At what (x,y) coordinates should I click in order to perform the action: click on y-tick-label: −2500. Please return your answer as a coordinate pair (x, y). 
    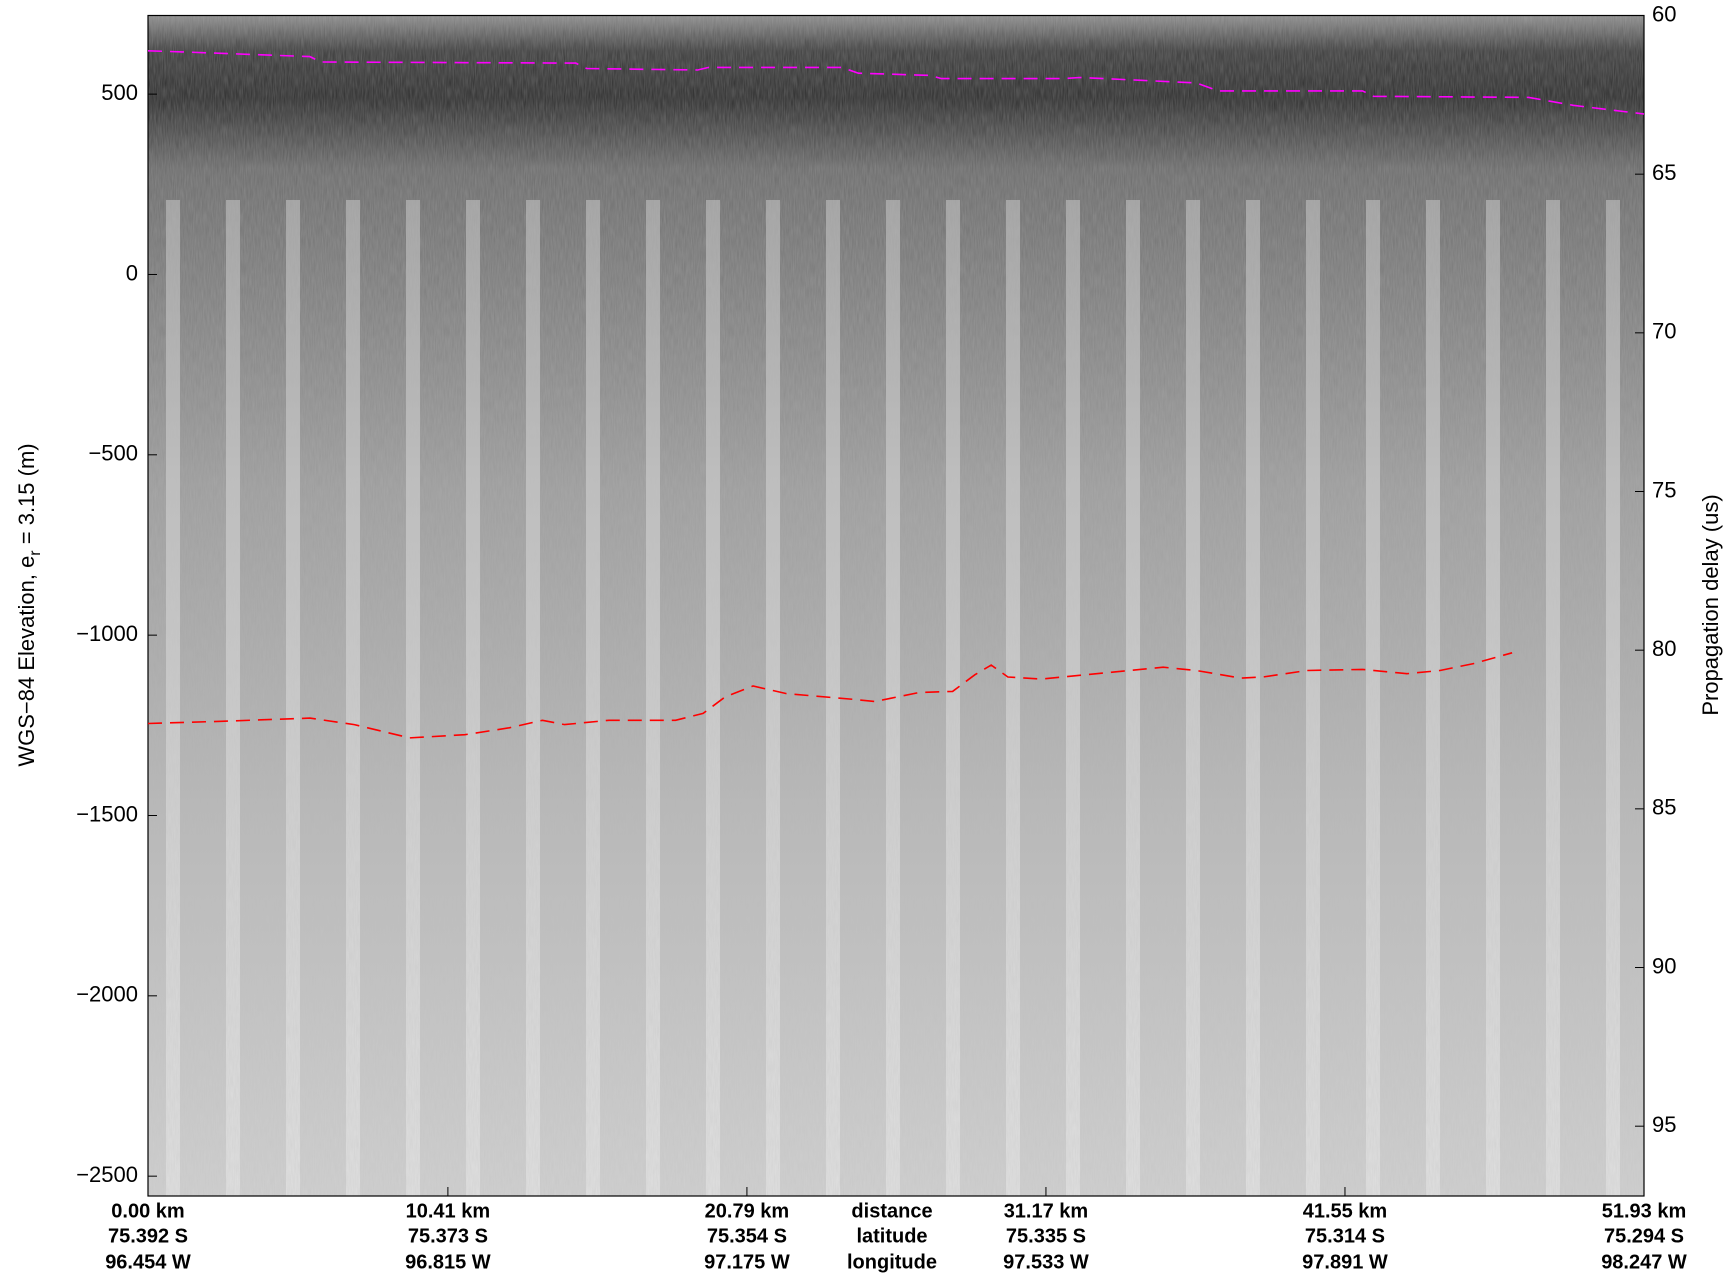
    Looking at the image, I should click on (107, 1174).